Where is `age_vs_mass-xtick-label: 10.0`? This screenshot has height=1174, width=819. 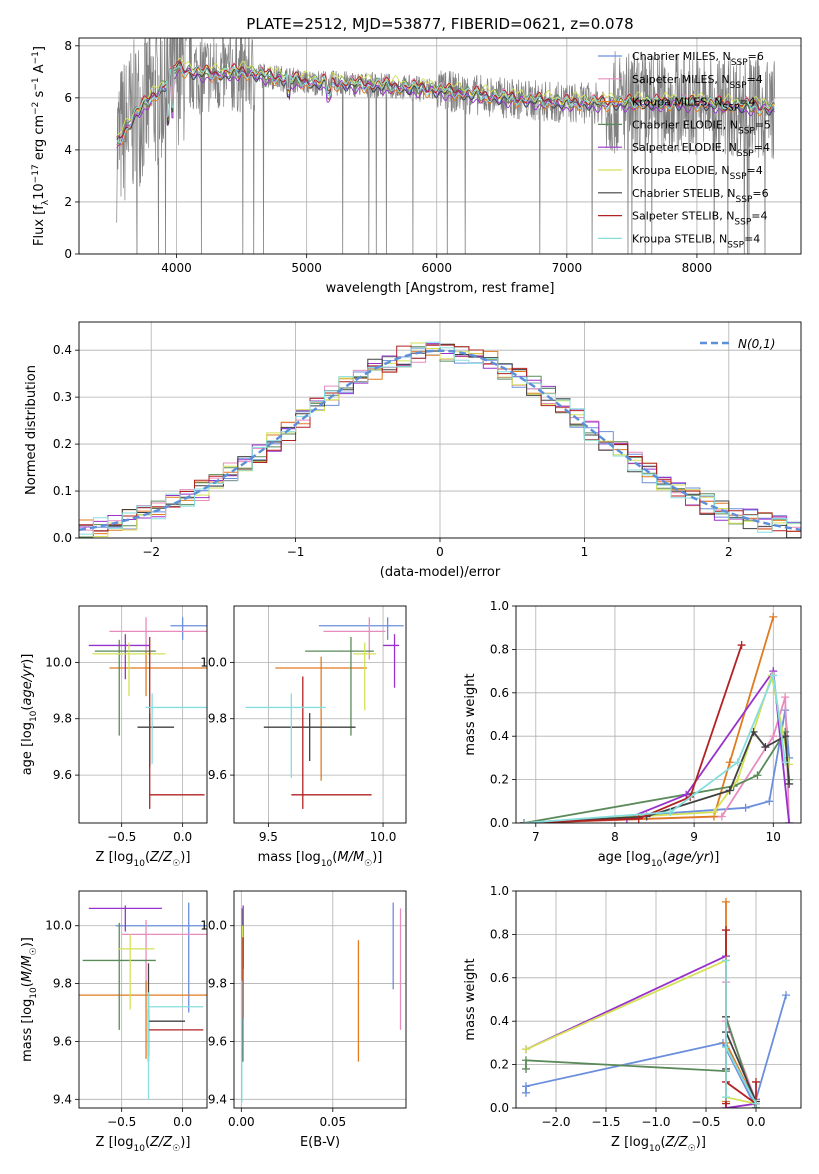
age_vs_mass-xtick-label: 10.0 is located at coordinates (383, 837).